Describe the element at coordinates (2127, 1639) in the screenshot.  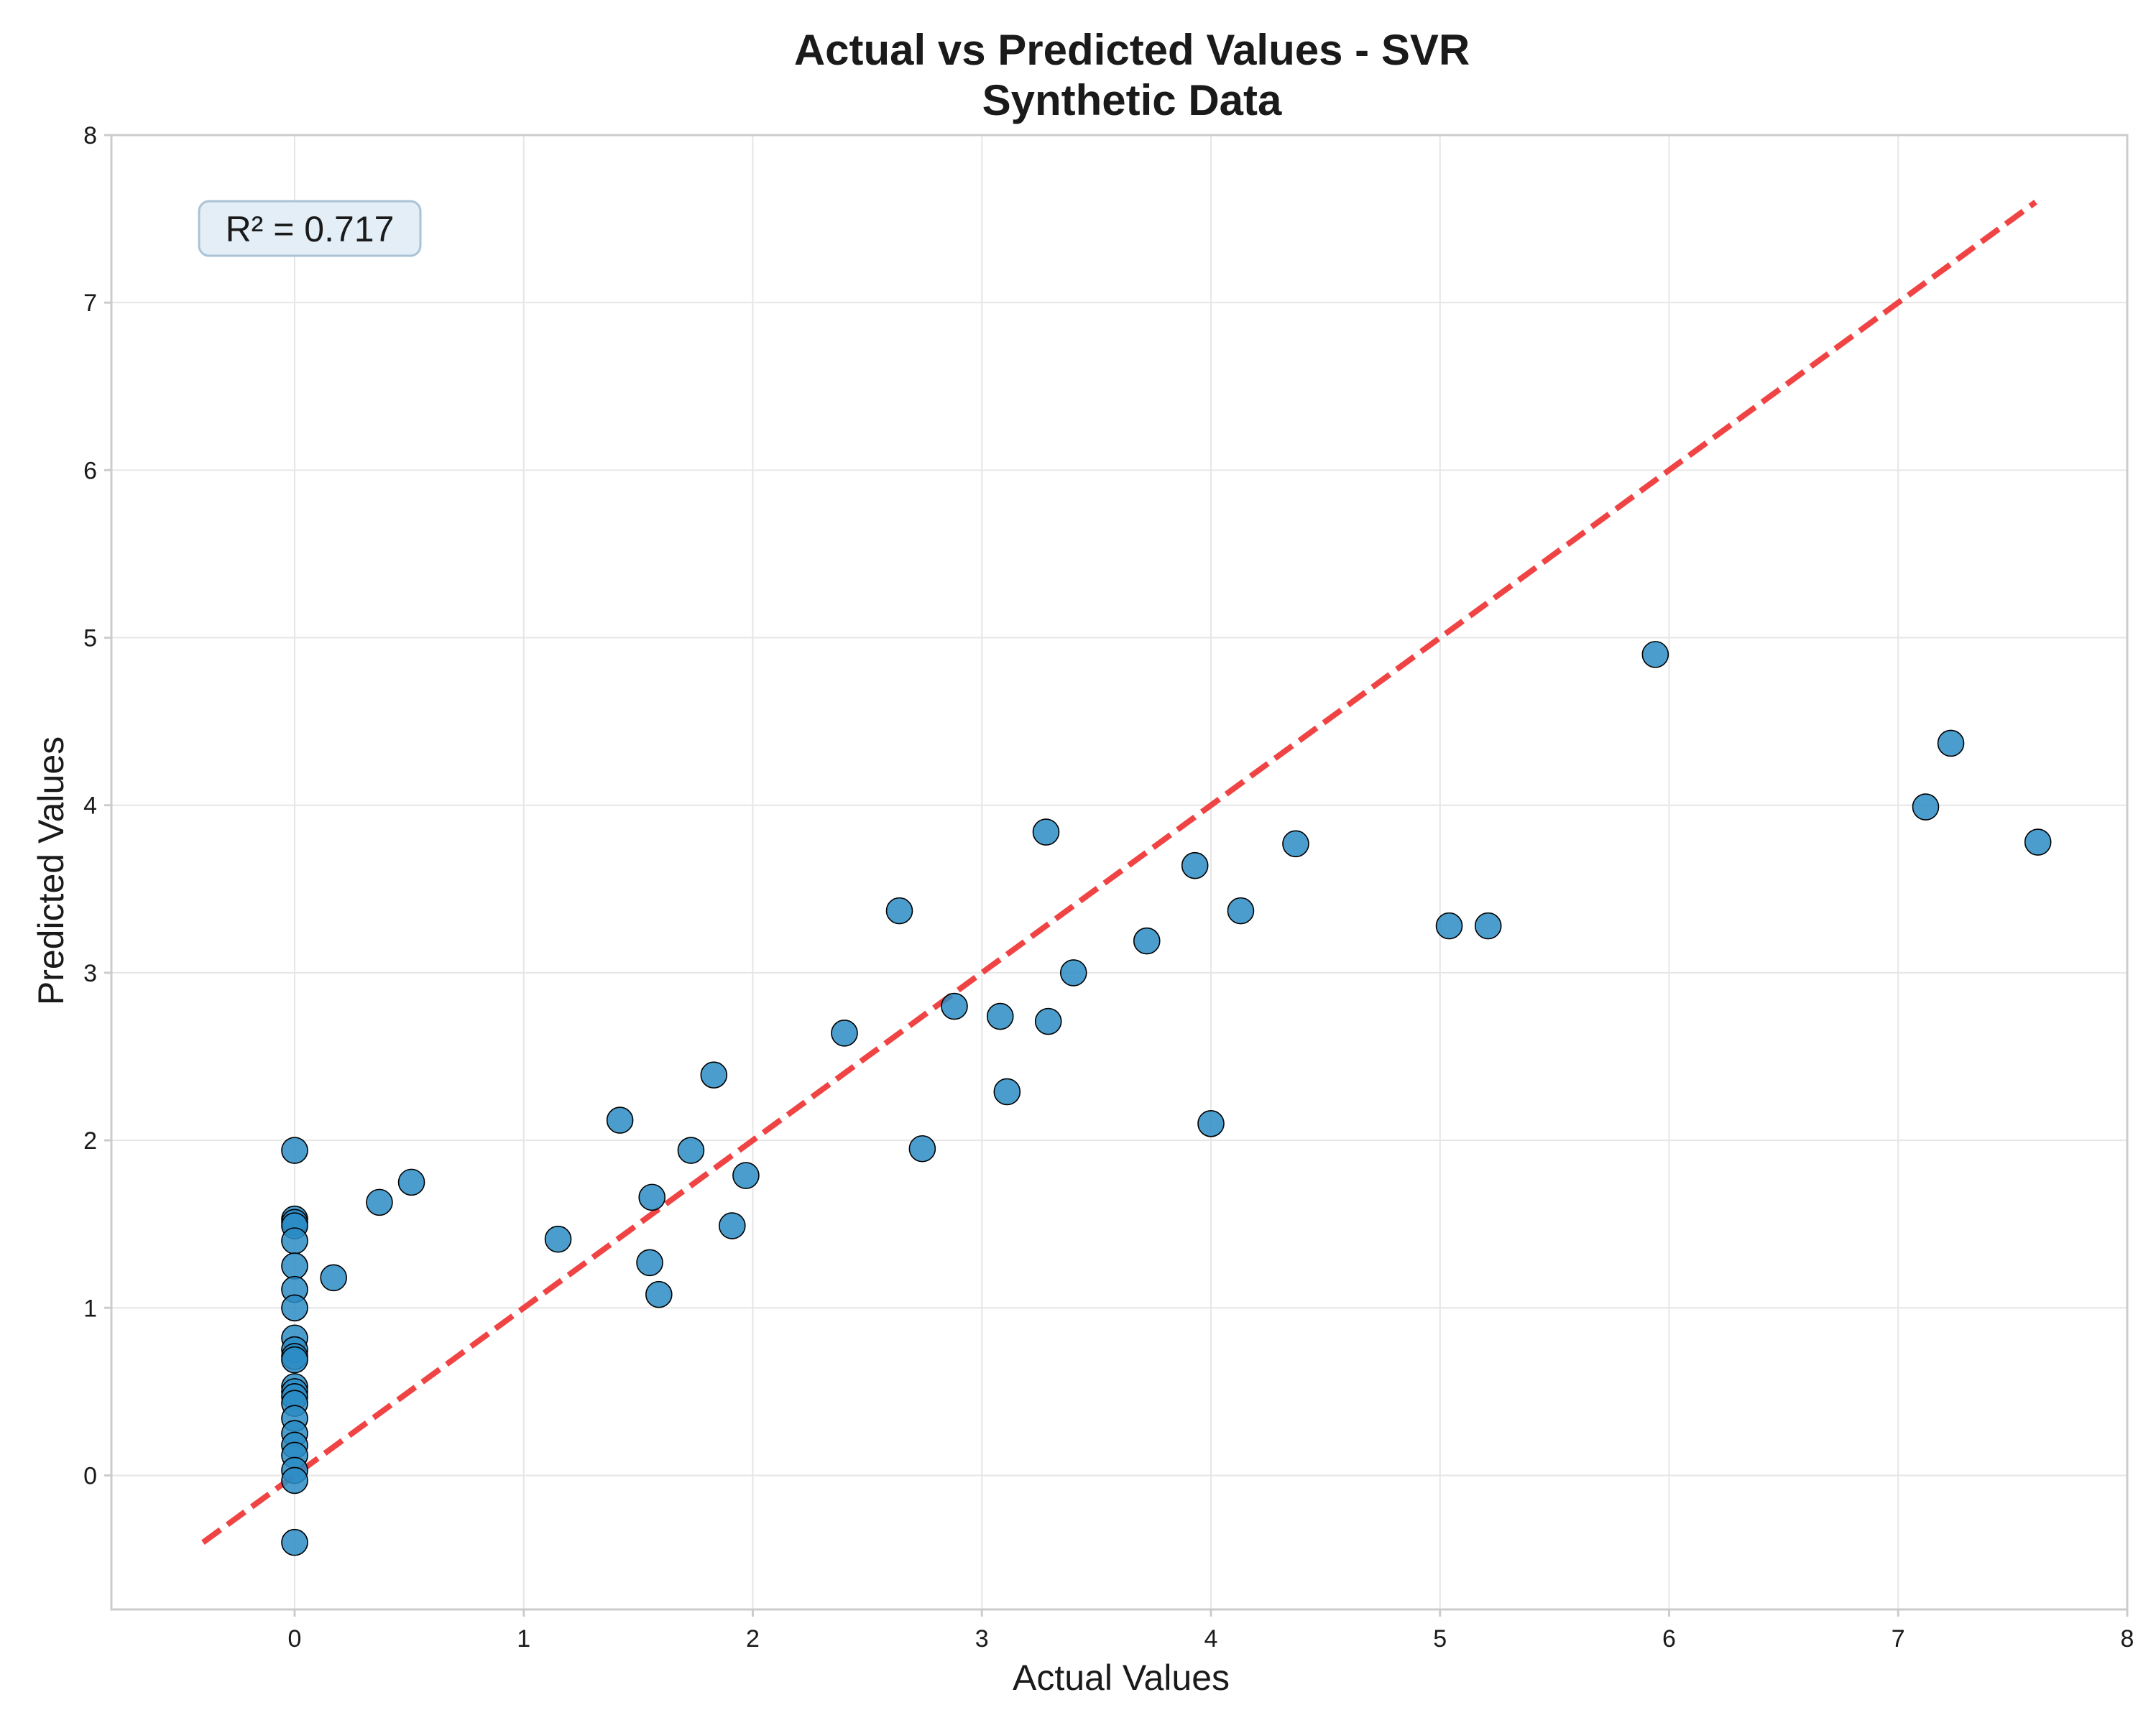
I see `x-tick-label: 8` at that location.